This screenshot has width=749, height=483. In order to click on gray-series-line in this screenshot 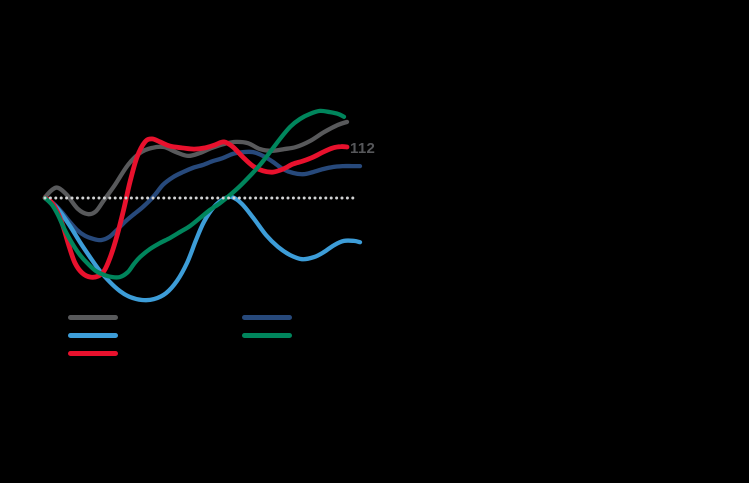, I will do `click(196, 168)`.